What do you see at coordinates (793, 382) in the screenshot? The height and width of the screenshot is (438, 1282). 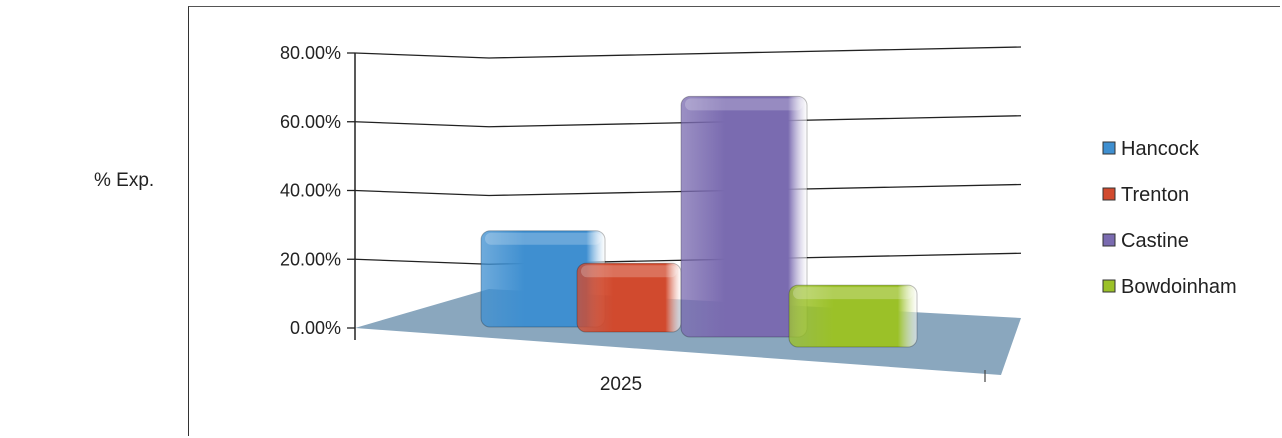 I see `x-axis: 2025` at bounding box center [793, 382].